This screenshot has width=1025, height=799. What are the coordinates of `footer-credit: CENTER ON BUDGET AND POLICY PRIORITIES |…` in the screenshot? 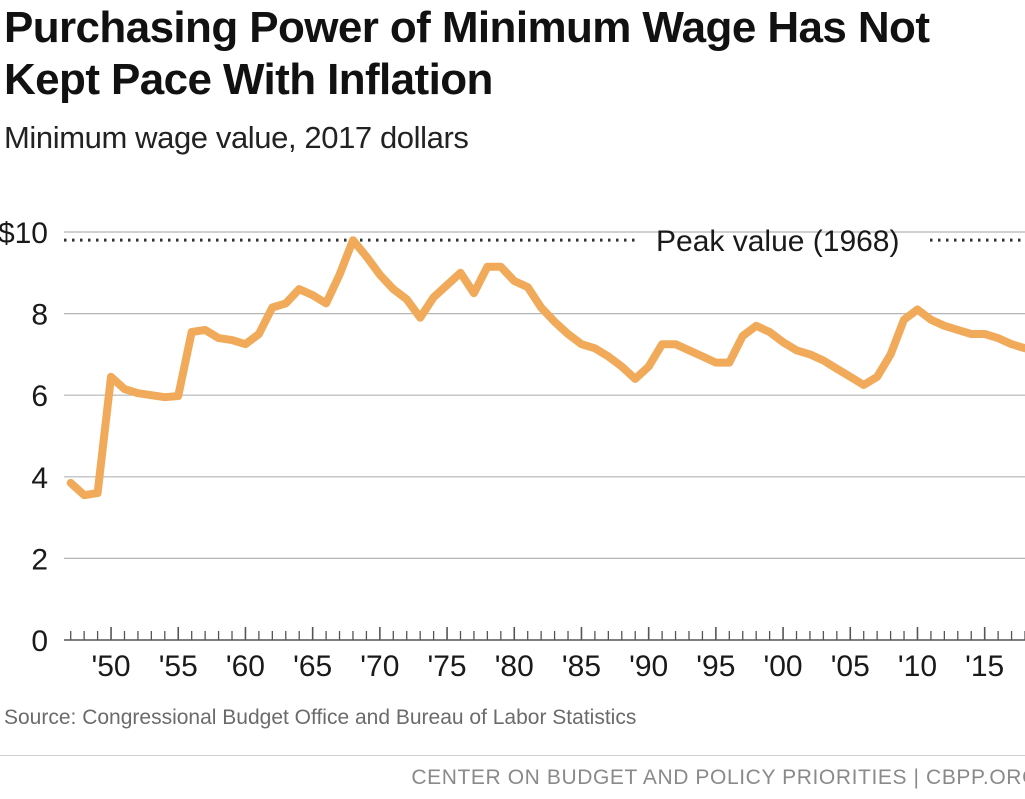 It's located at (718, 777).